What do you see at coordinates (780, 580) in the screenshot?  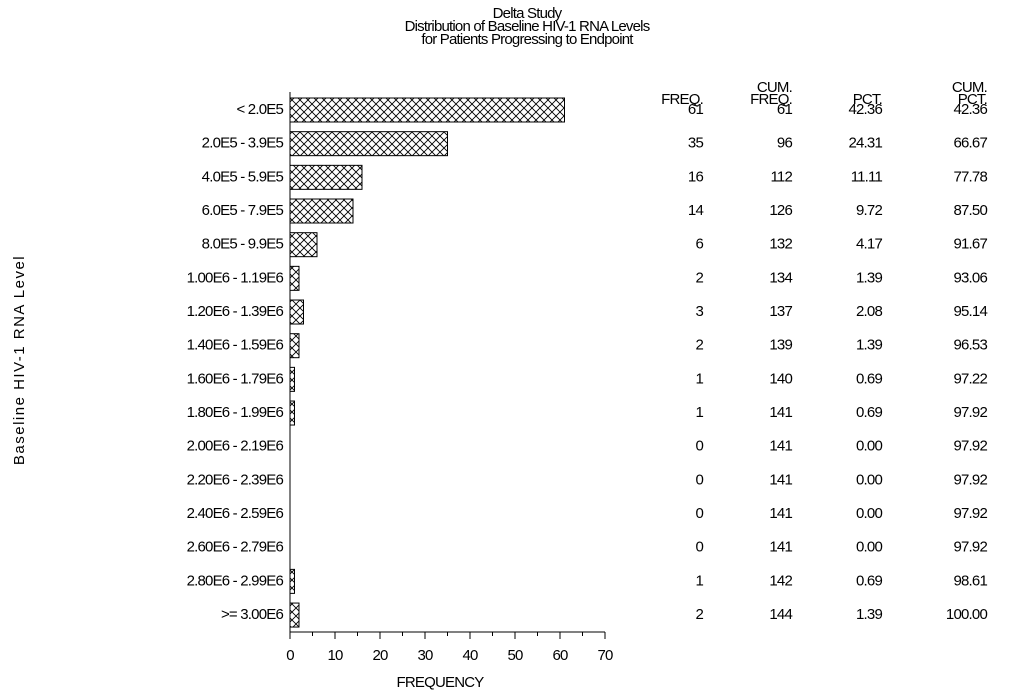 I see `cum-freq-cell: 142` at bounding box center [780, 580].